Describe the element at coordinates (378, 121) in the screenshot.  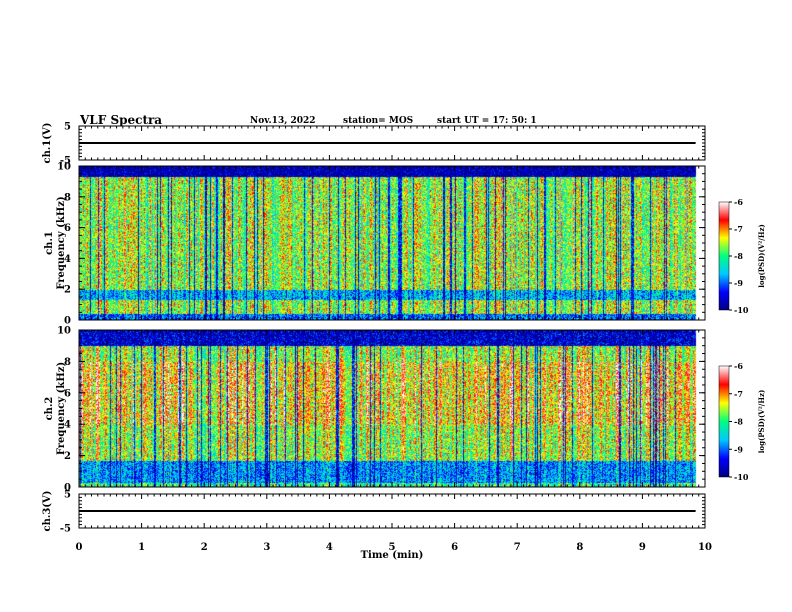
I see `station-label: station= MOS` at that location.